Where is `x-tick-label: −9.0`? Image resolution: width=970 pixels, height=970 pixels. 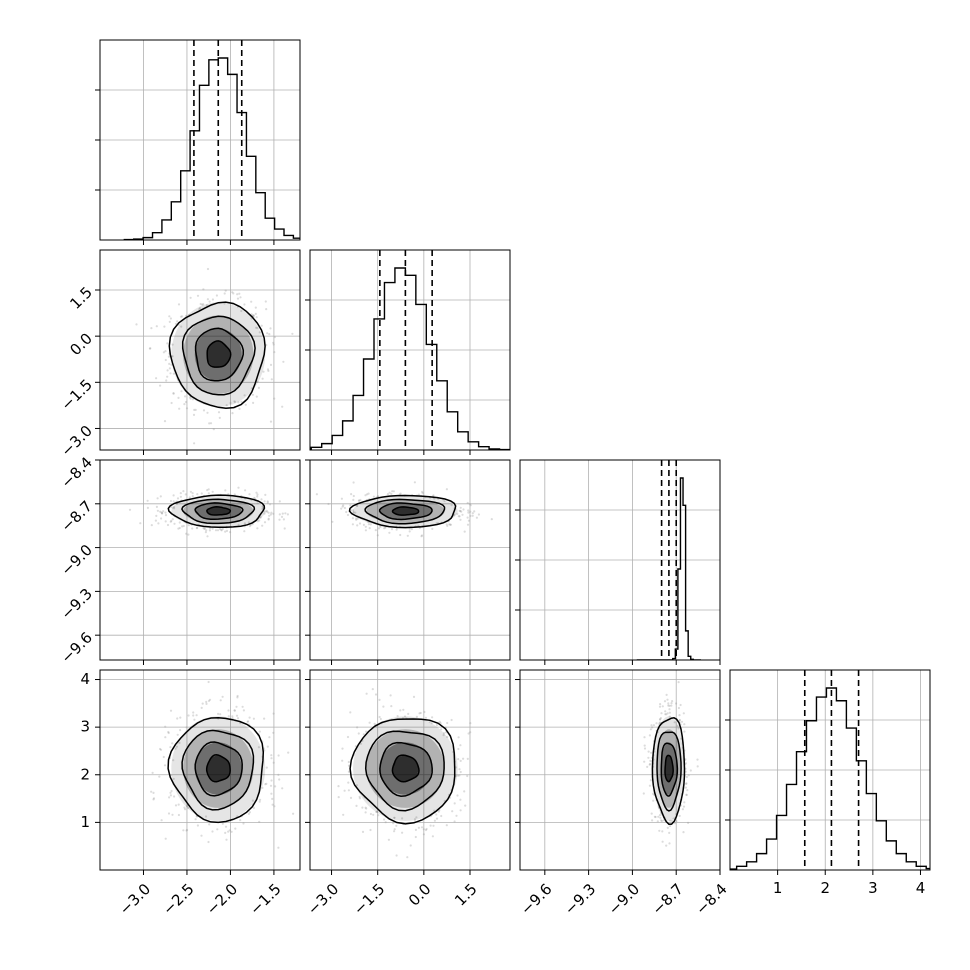
x-tick-label: −9.0 is located at coordinates (624, 899).